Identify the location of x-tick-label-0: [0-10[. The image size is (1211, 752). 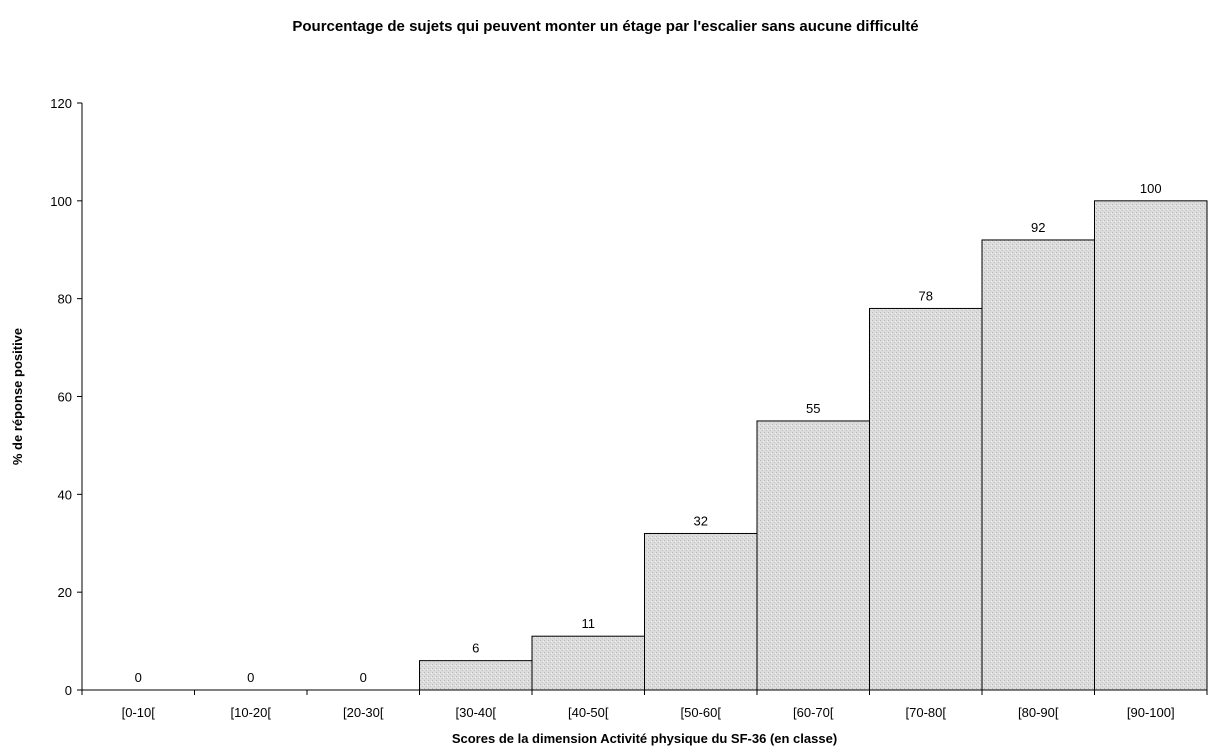
(139, 712).